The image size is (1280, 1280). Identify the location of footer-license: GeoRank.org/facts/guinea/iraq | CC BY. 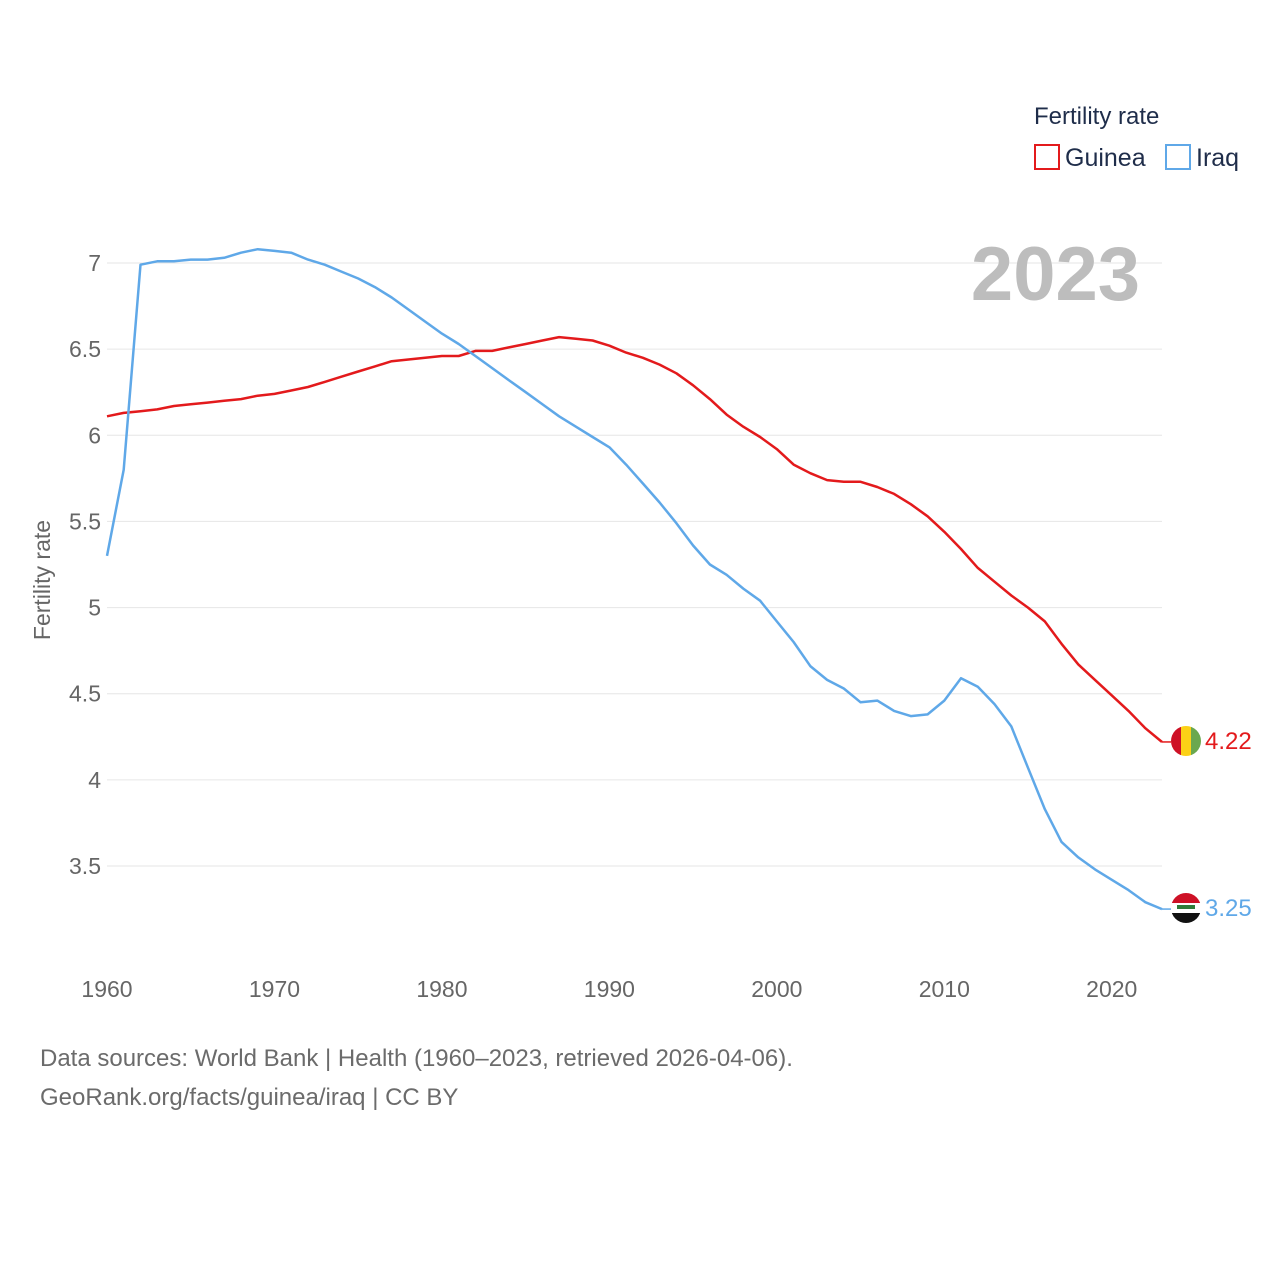
(249, 1097).